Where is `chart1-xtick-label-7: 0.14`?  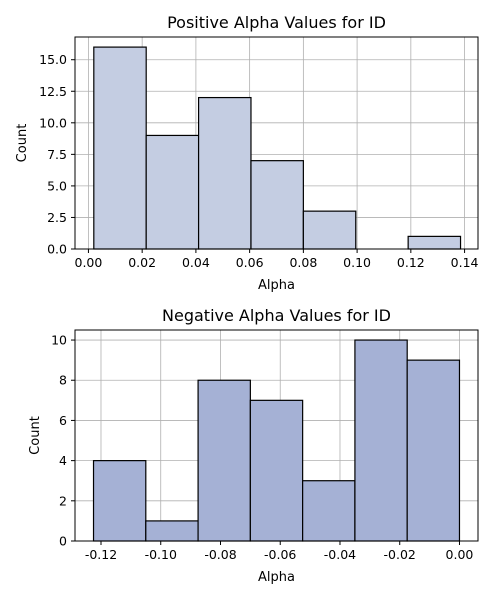 chart1-xtick-label-7: 0.14 is located at coordinates (465, 262).